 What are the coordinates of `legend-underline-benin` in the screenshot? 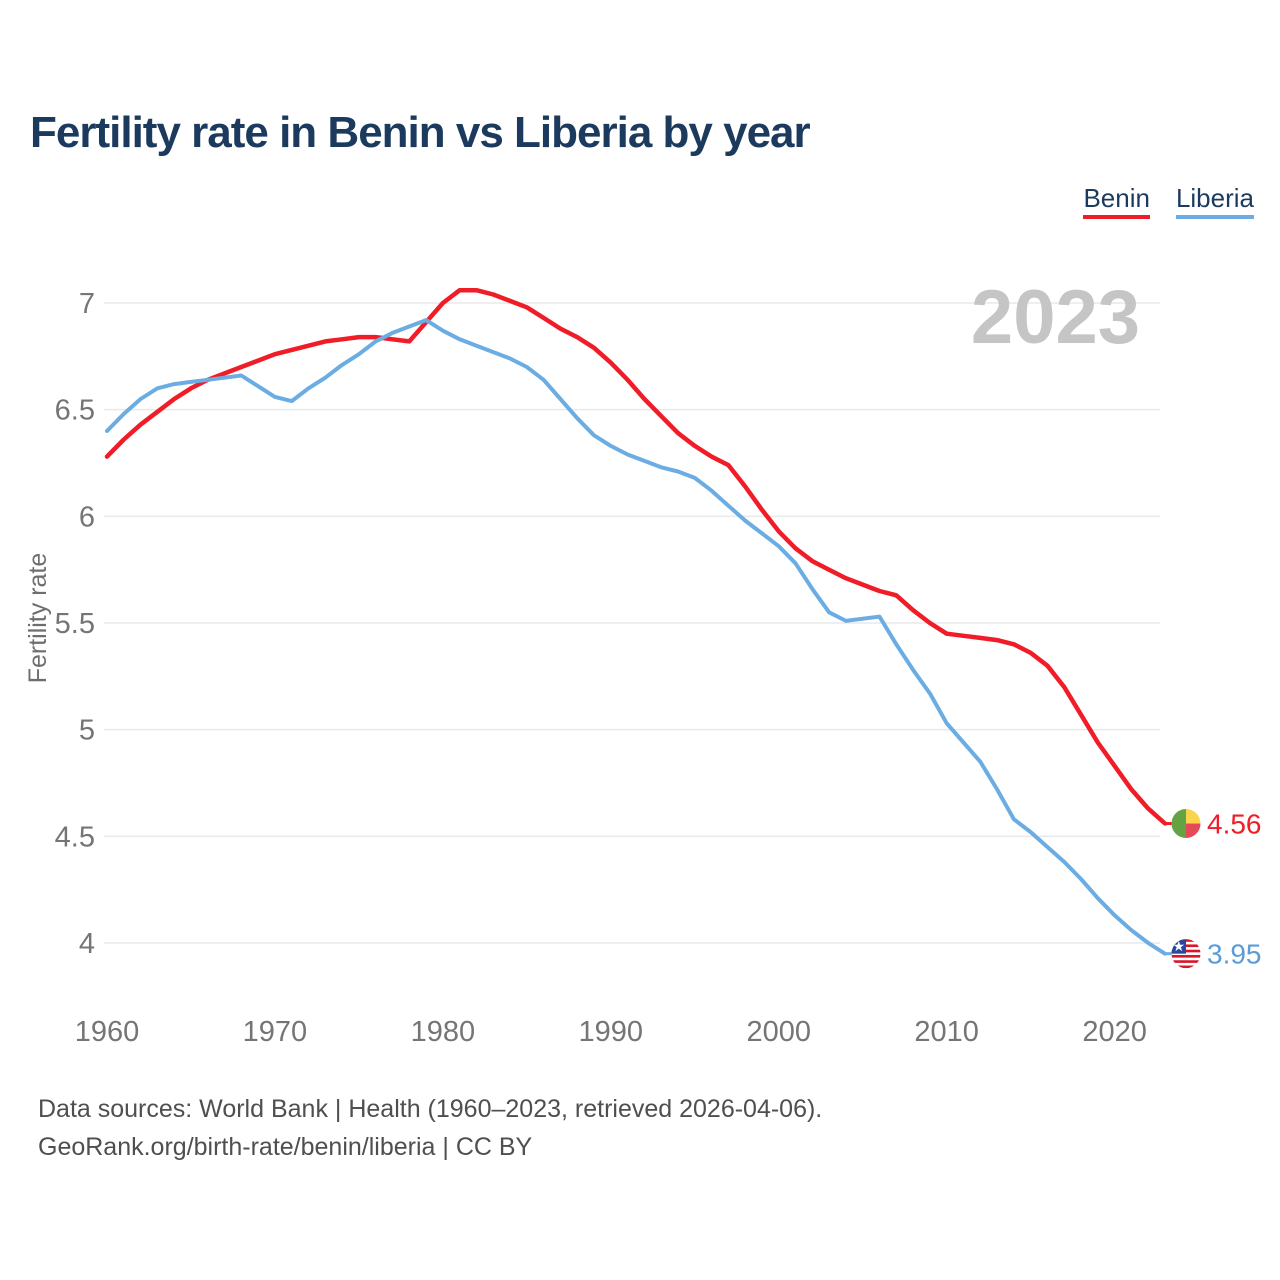 It's located at (1116, 217).